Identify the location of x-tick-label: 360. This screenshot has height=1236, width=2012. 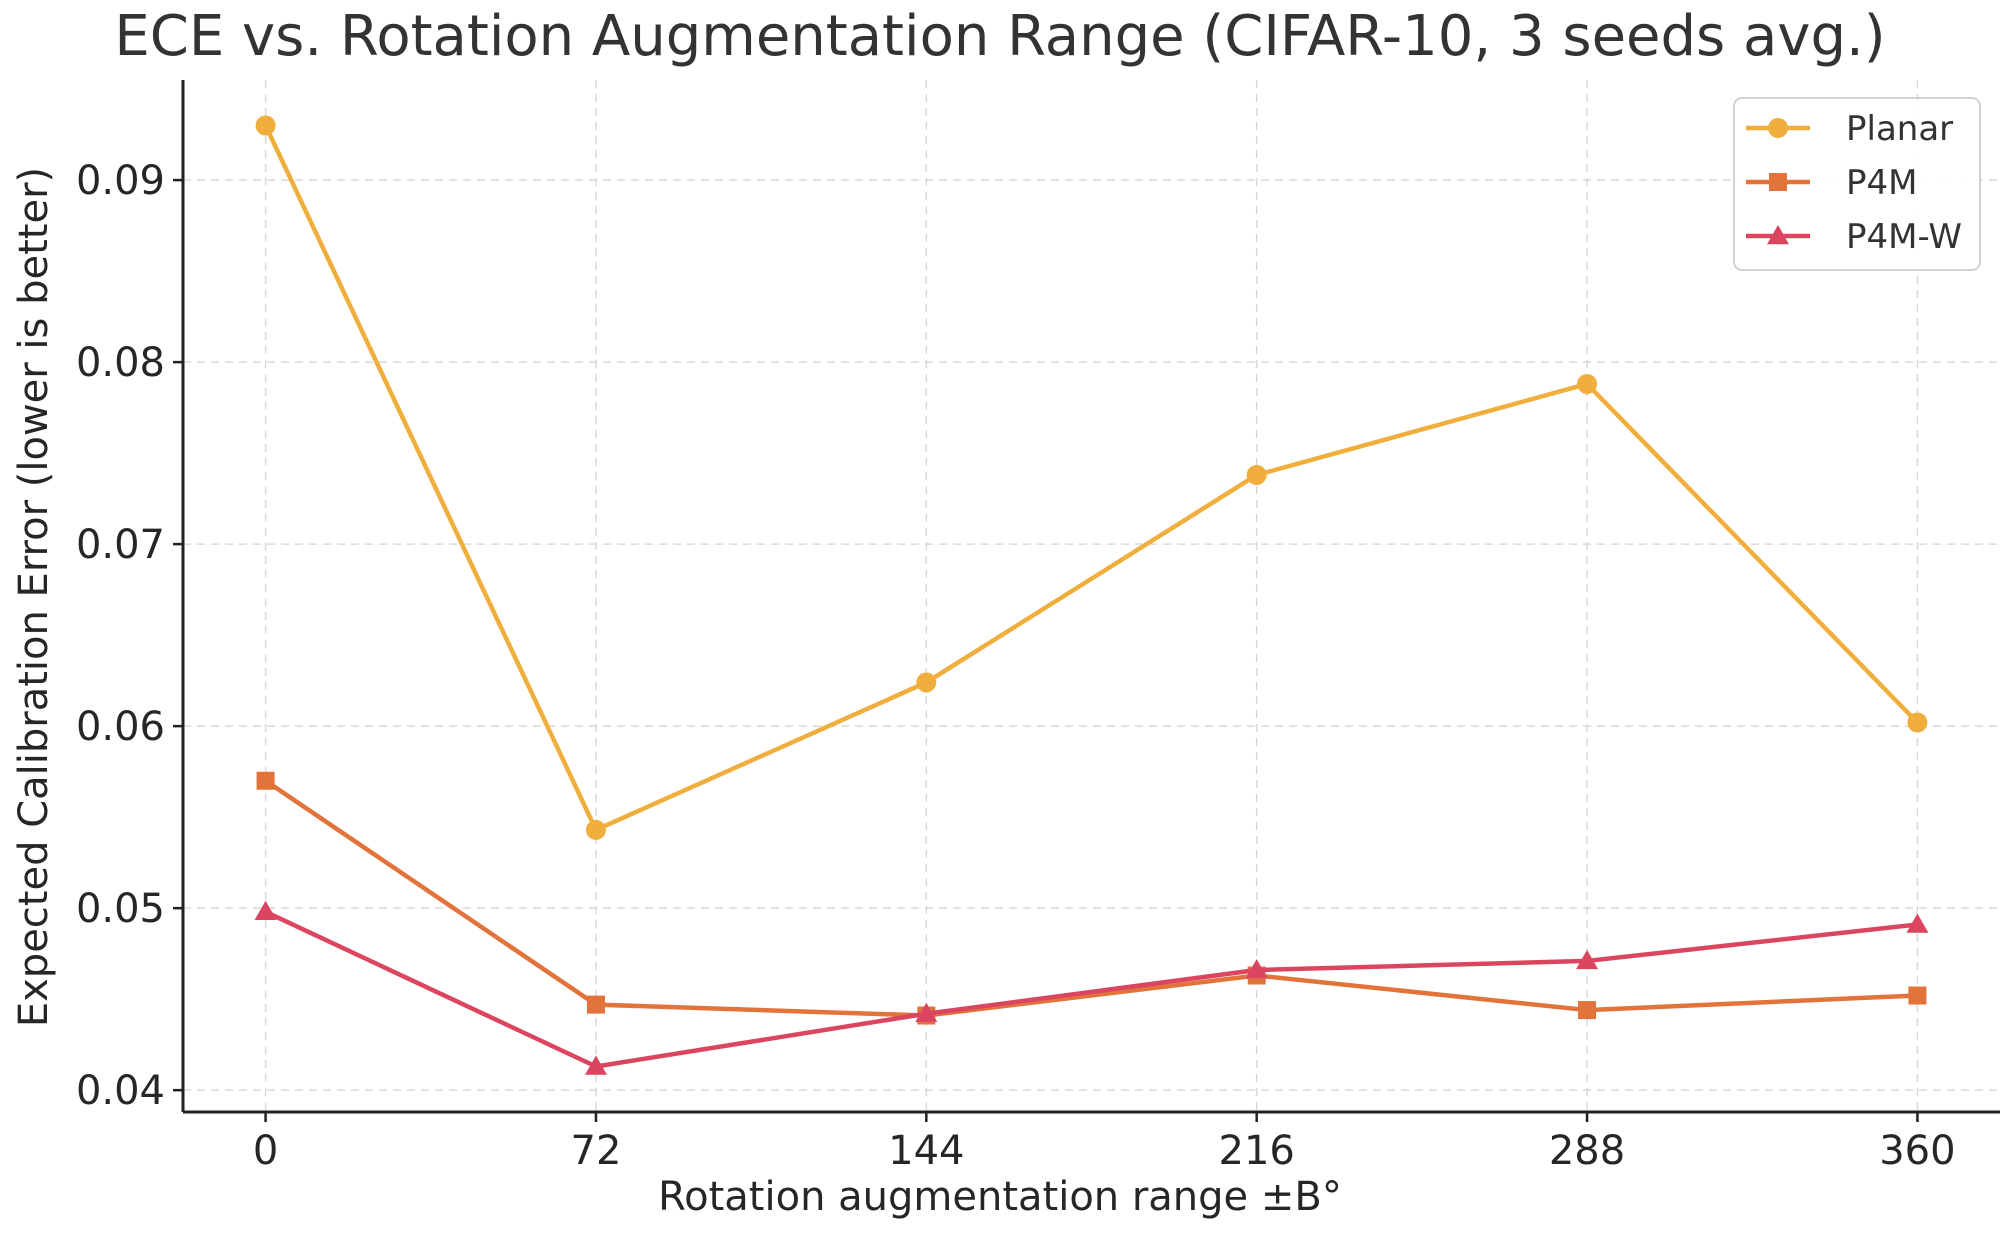
(1917, 1151).